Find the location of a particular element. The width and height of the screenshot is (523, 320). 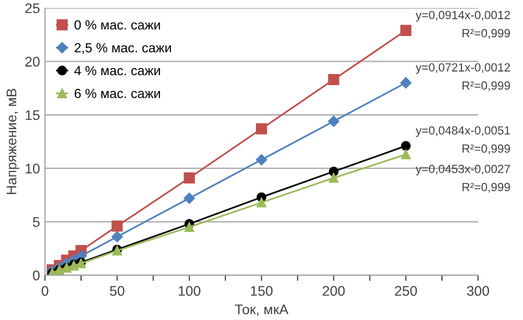

x-axis-title: Ток, мкА is located at coordinates (261, 310).